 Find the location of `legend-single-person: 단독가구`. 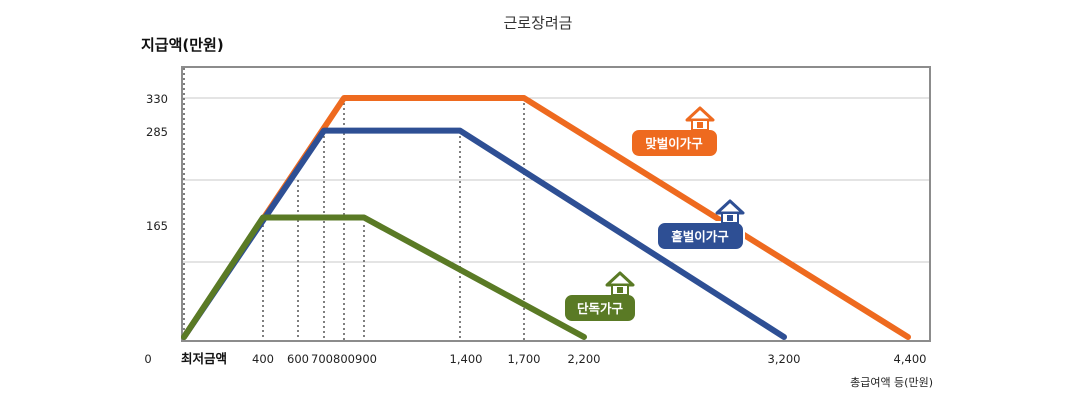

legend-single-person: 단독가구 is located at coordinates (600, 297).